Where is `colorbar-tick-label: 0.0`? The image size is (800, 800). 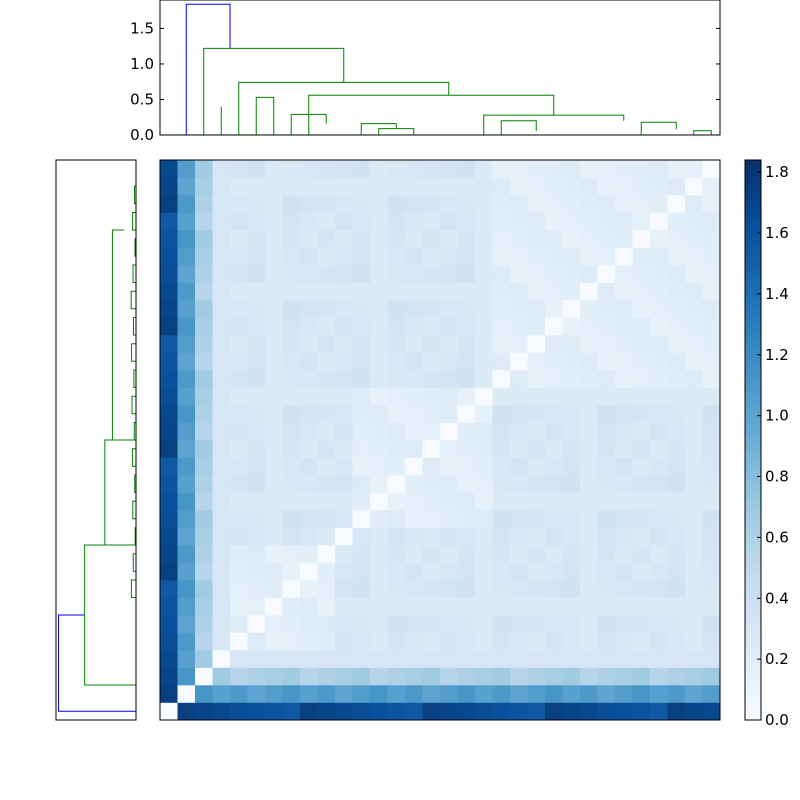 colorbar-tick-label: 0.0 is located at coordinates (777, 720).